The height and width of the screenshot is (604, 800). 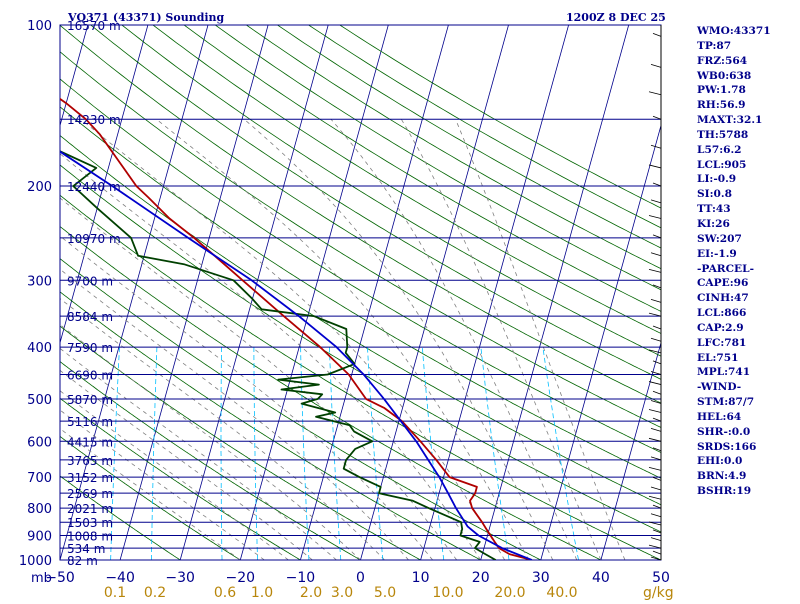 I want to click on index-item: LI:-0.9, so click(x=748, y=179).